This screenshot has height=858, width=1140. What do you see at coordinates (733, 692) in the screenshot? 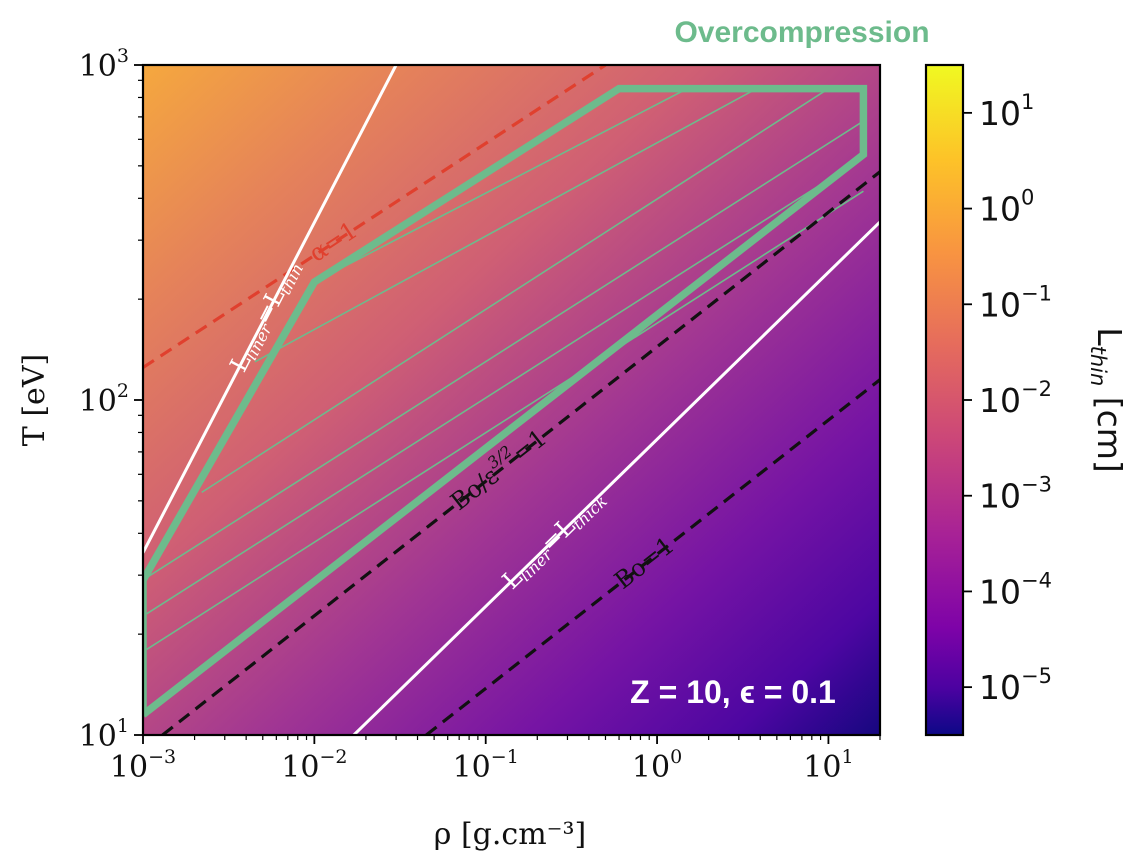
I see `parameters-annotation: Z = 10, ϵ = 0.1` at bounding box center [733, 692].